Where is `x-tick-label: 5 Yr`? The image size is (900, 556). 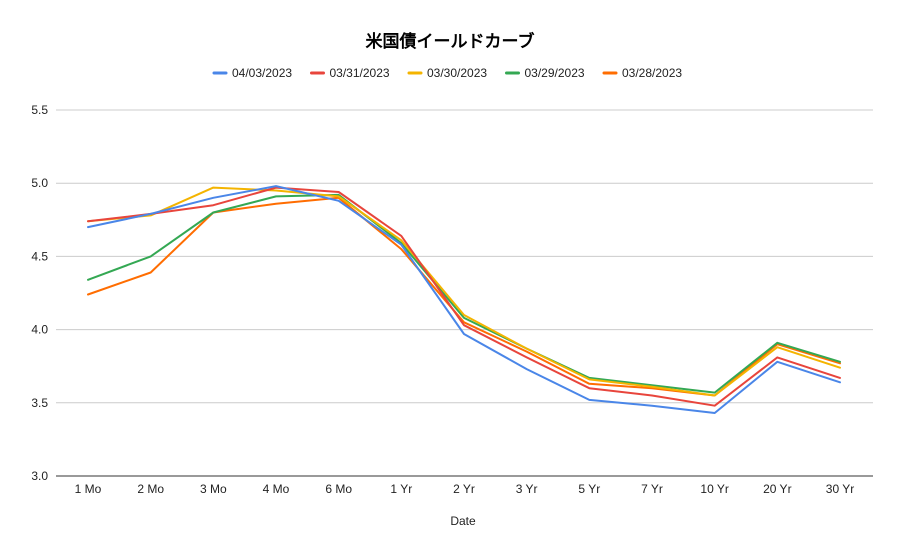 x-tick-label: 5 Yr is located at coordinates (589, 489).